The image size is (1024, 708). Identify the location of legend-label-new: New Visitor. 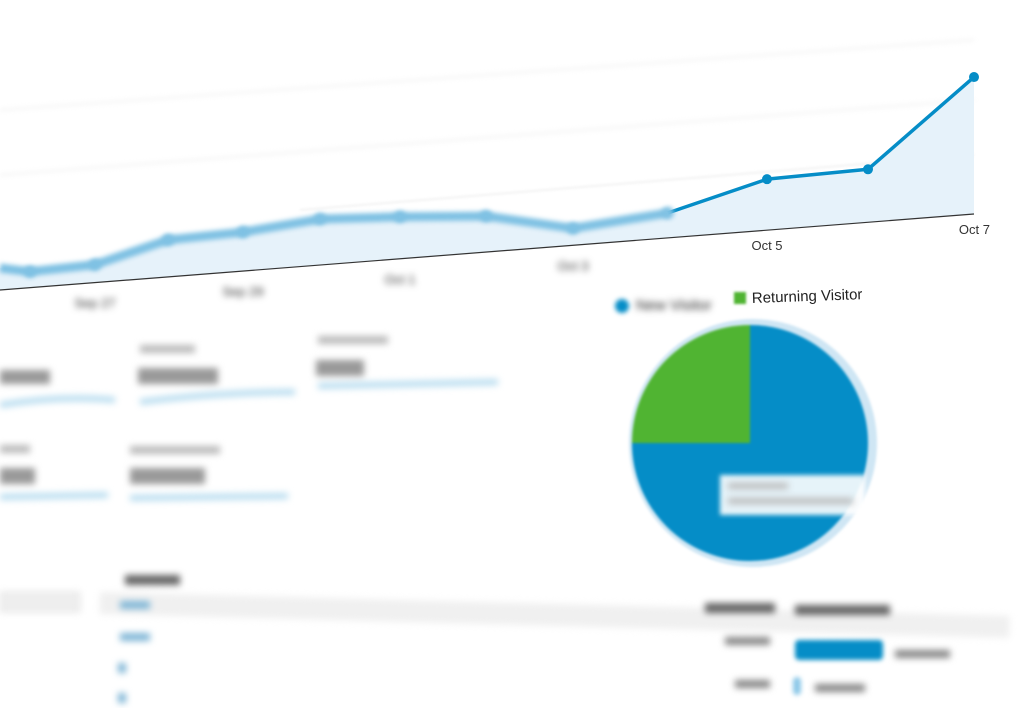
(674, 305).